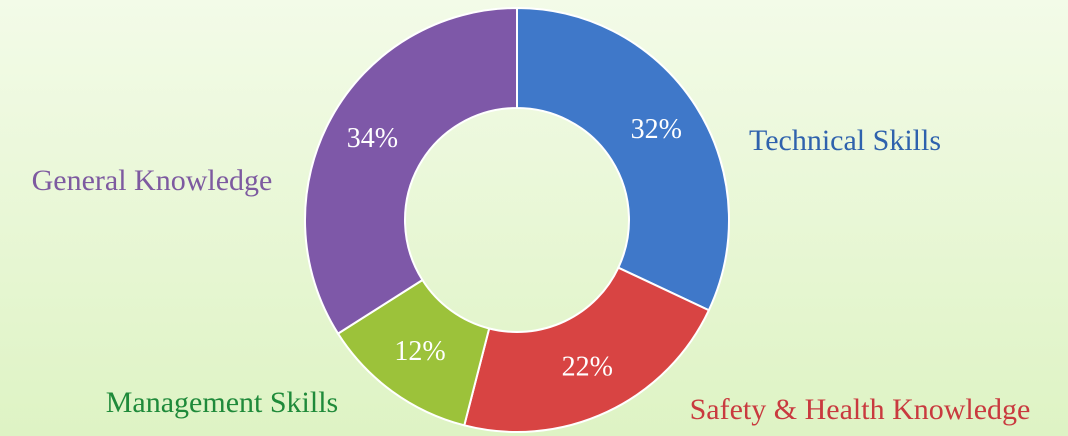 The image size is (1068, 436). I want to click on category-label: General Knowledge, so click(152, 180).